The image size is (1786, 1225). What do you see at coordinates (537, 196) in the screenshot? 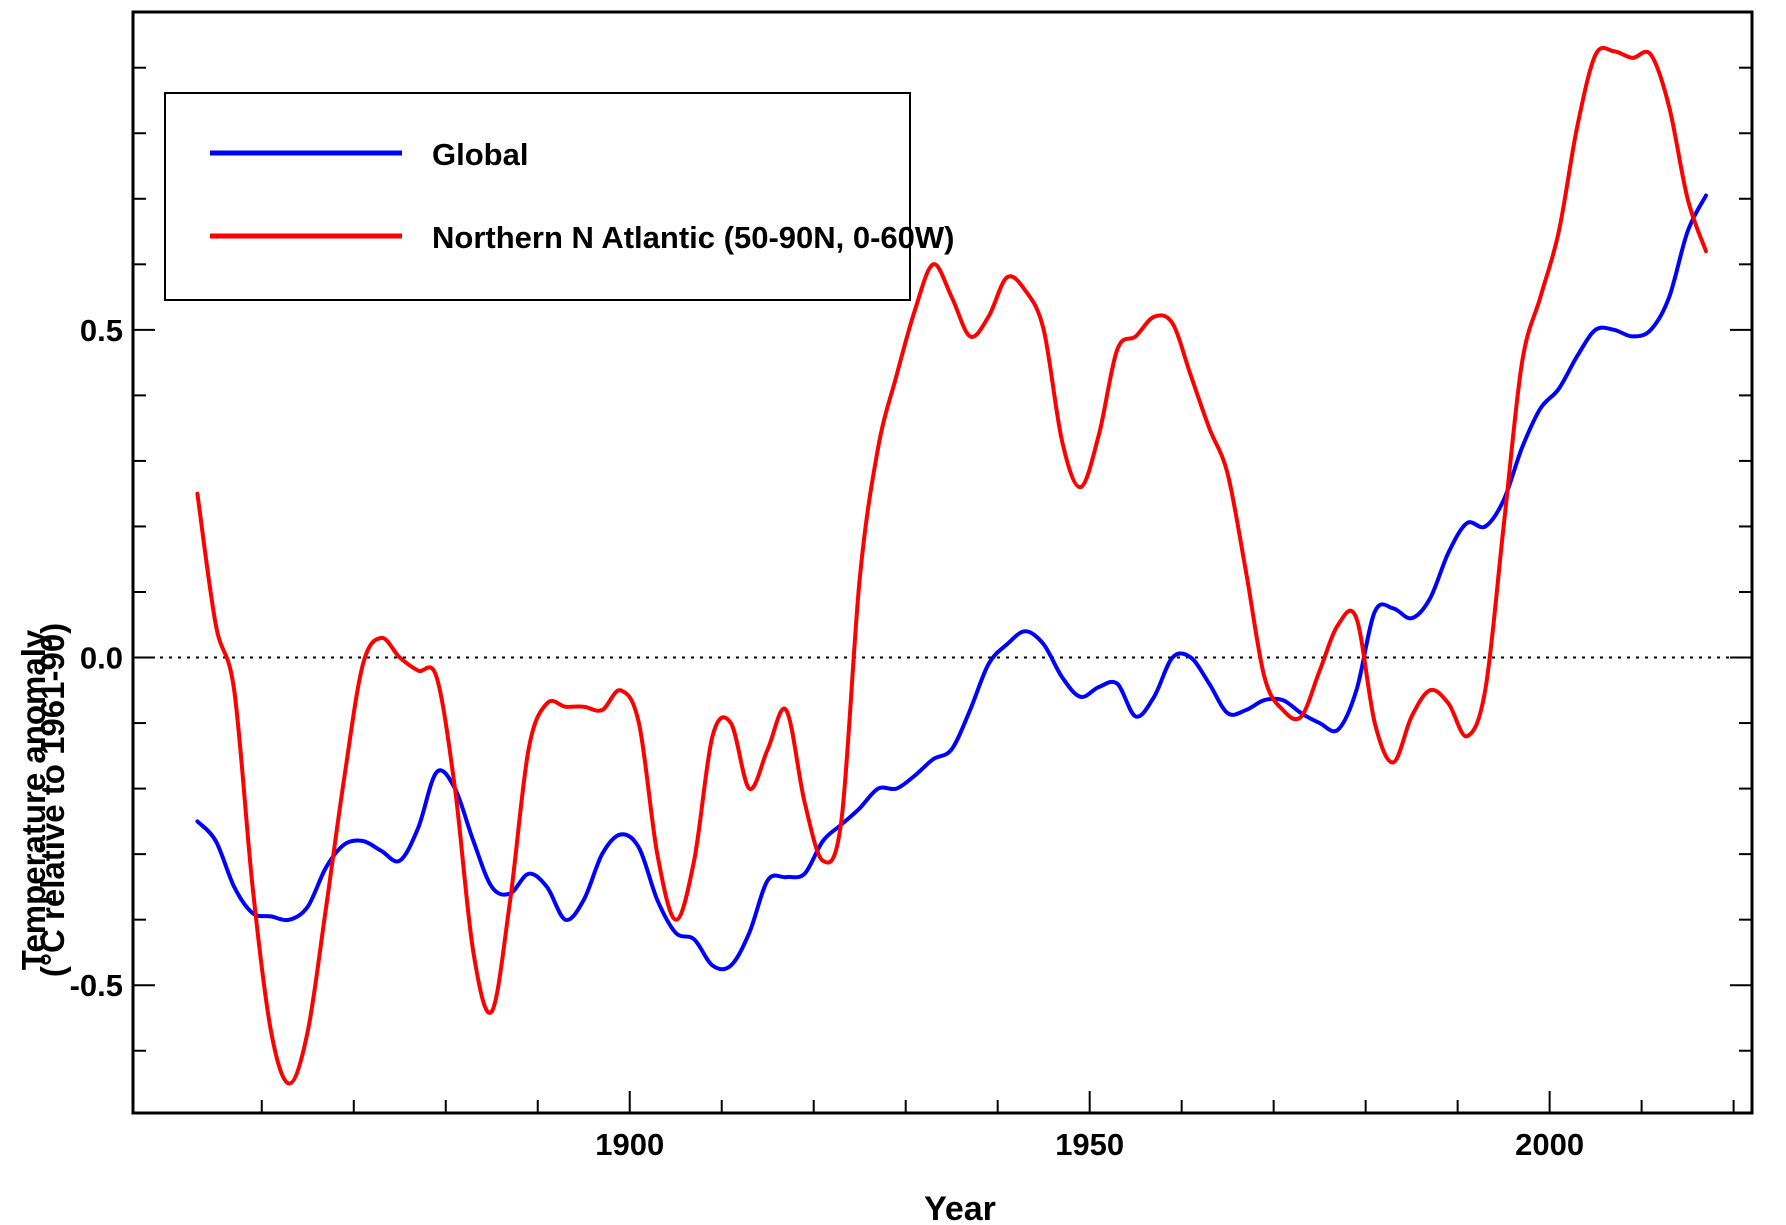
I see `legend-box` at bounding box center [537, 196].